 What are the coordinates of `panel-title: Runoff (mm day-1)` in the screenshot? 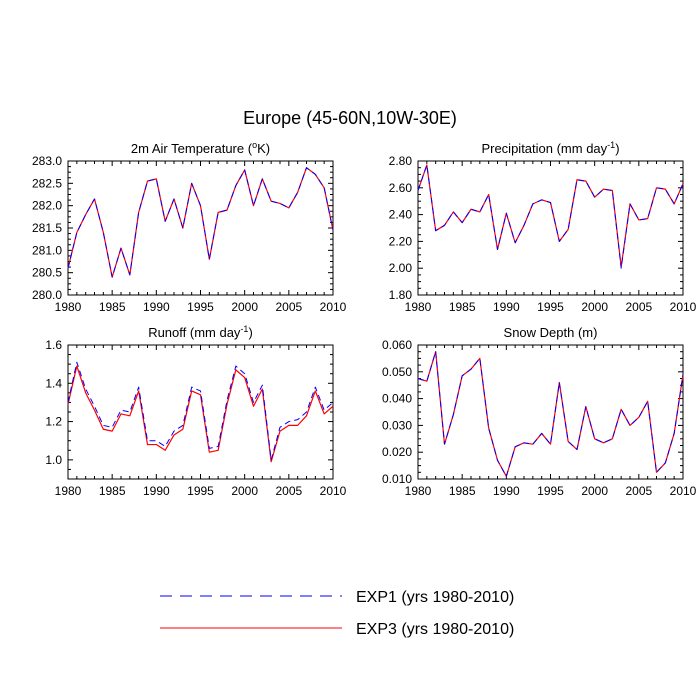 It's located at (200, 332).